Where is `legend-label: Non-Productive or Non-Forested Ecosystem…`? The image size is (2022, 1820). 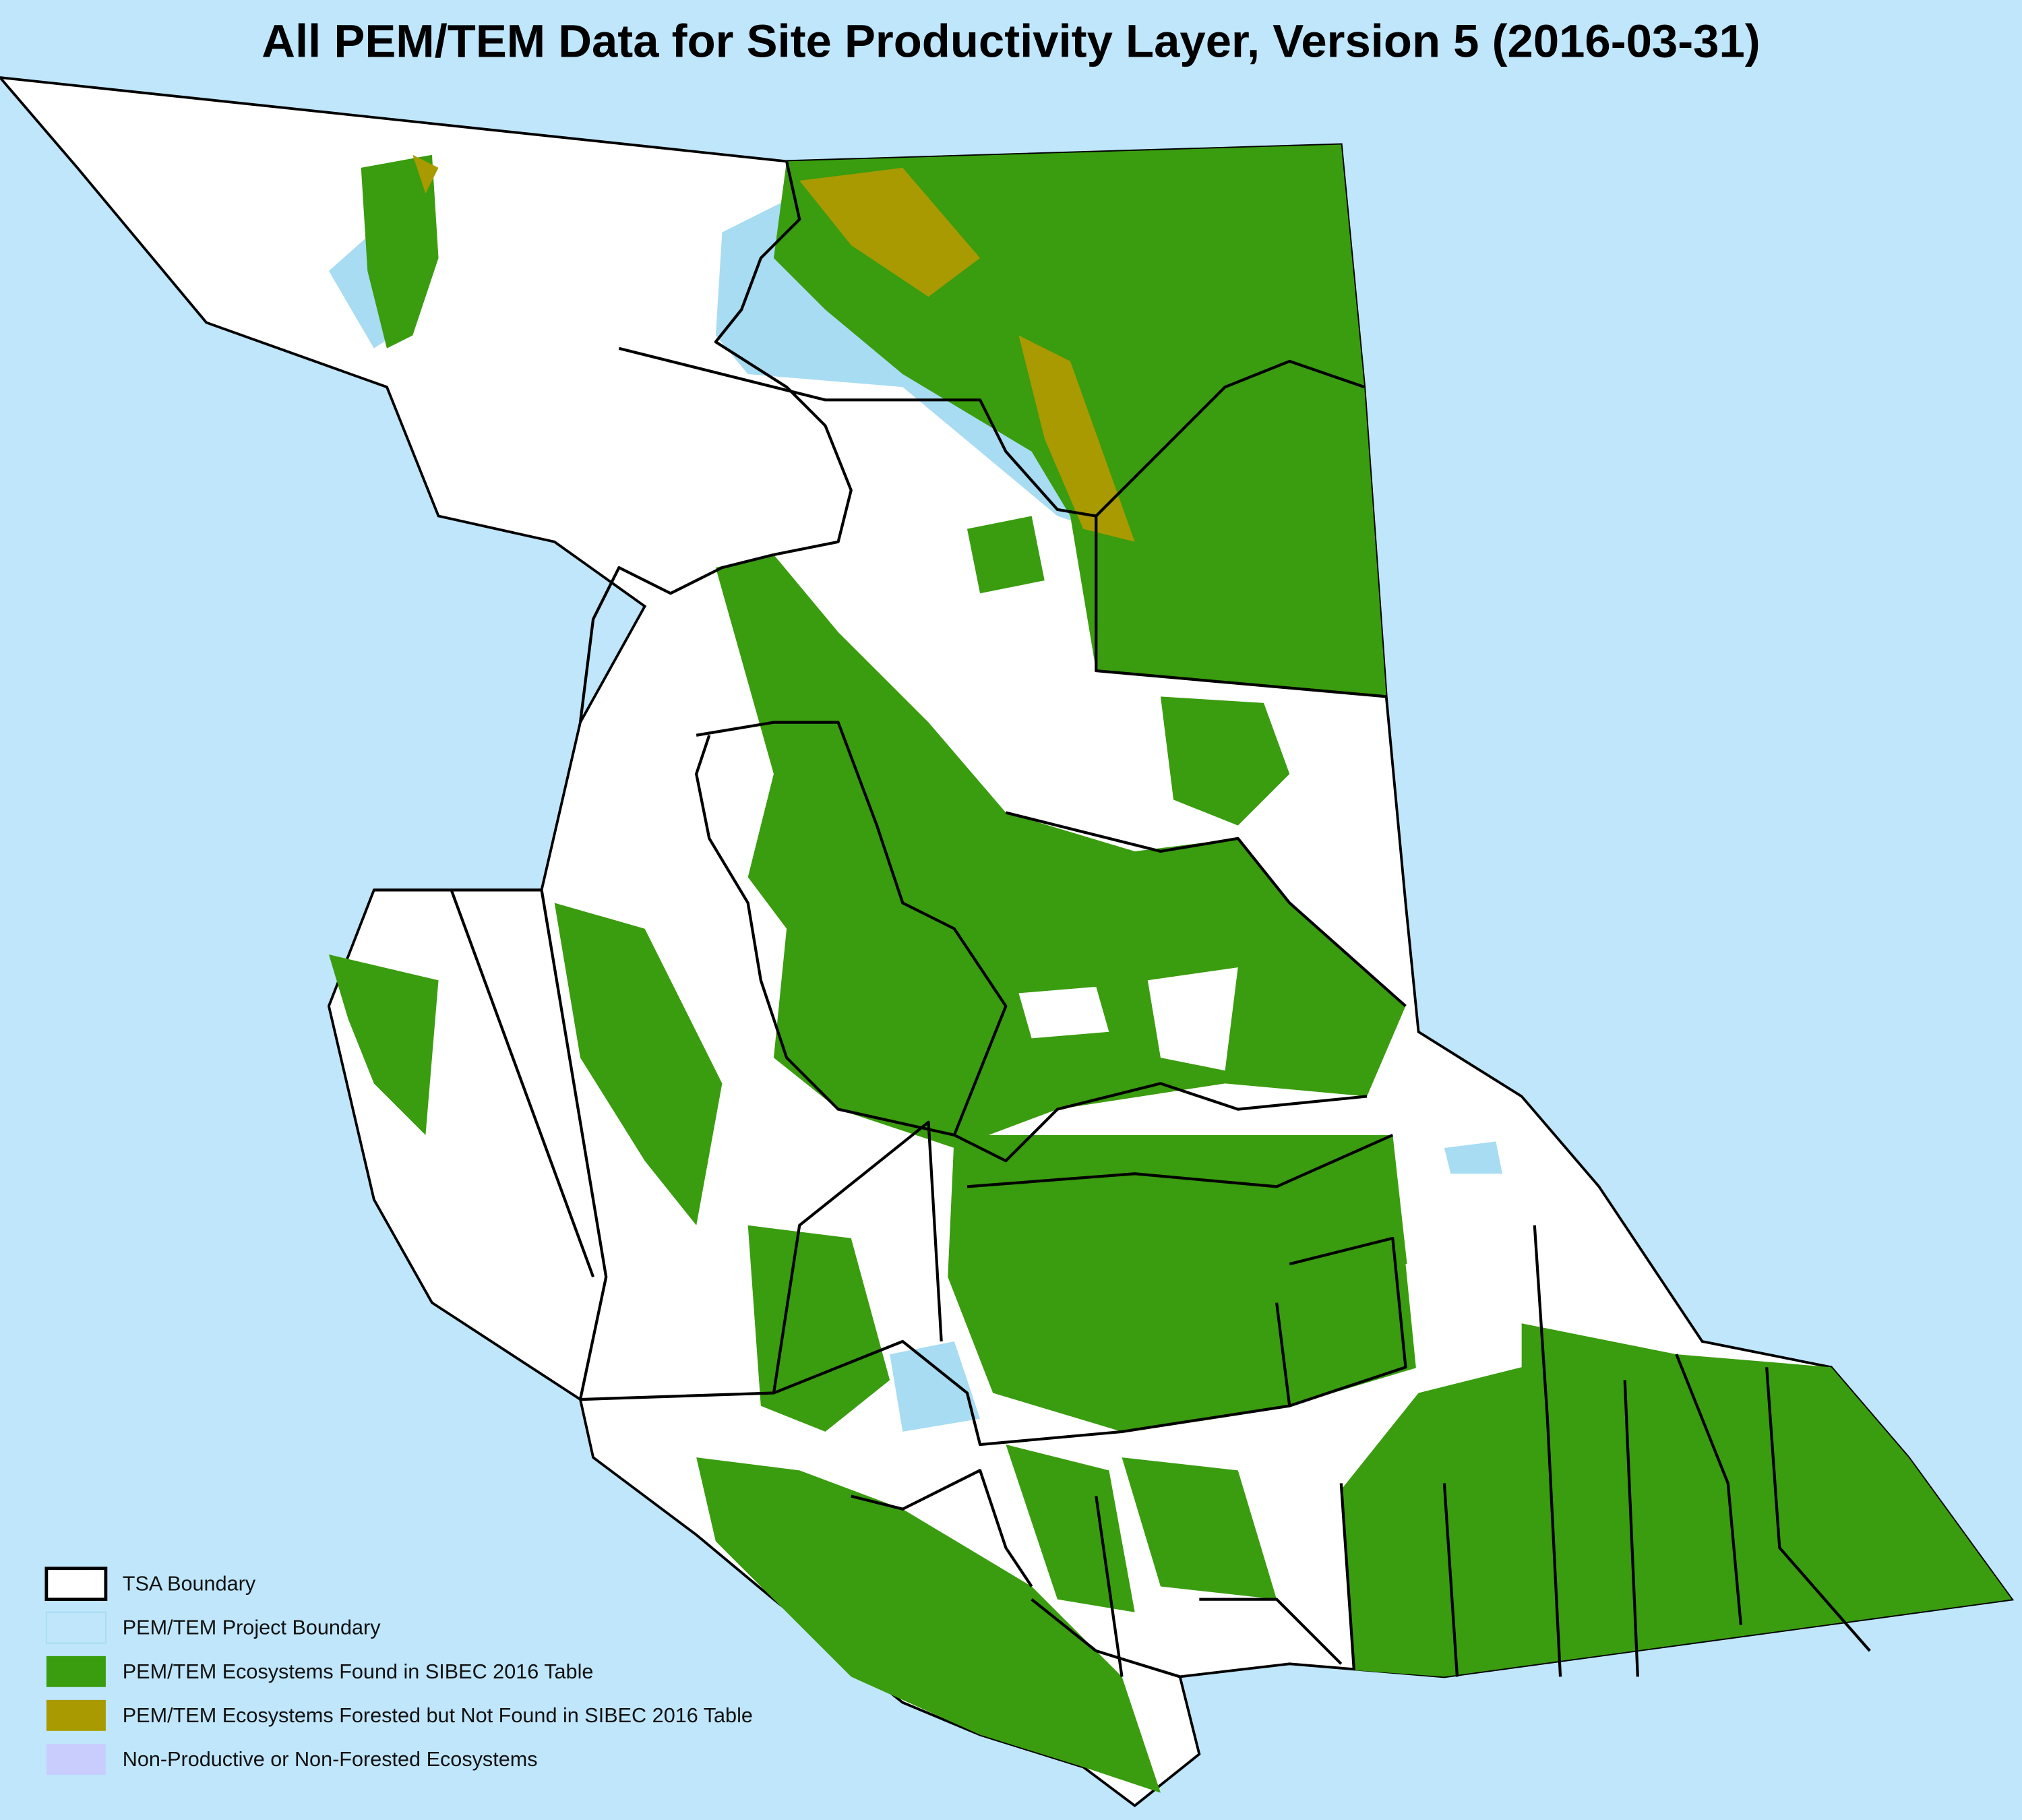 legend-label: Non-Productive or Non-Forested Ecosystem… is located at coordinates (330, 1759).